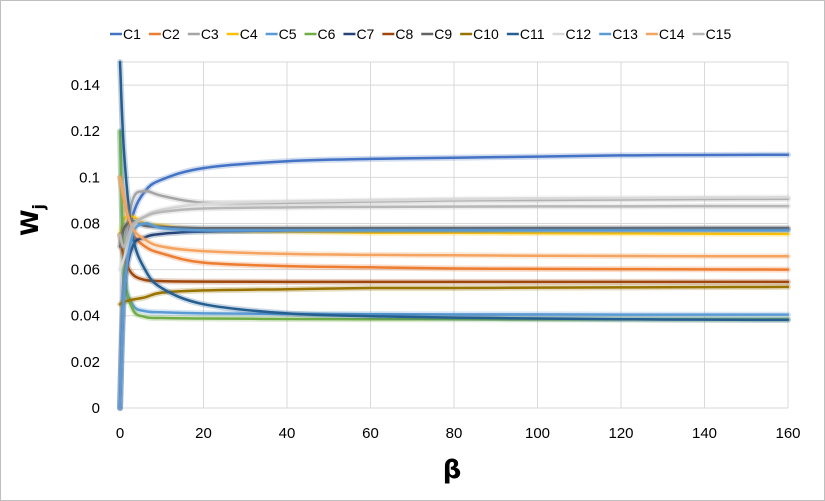 Image resolution: width=825 pixels, height=501 pixels. I want to click on y-axis-ticks: 0 0.02 0.04 0.06 0.08 0.1 0.12 0.14, so click(85, 247).